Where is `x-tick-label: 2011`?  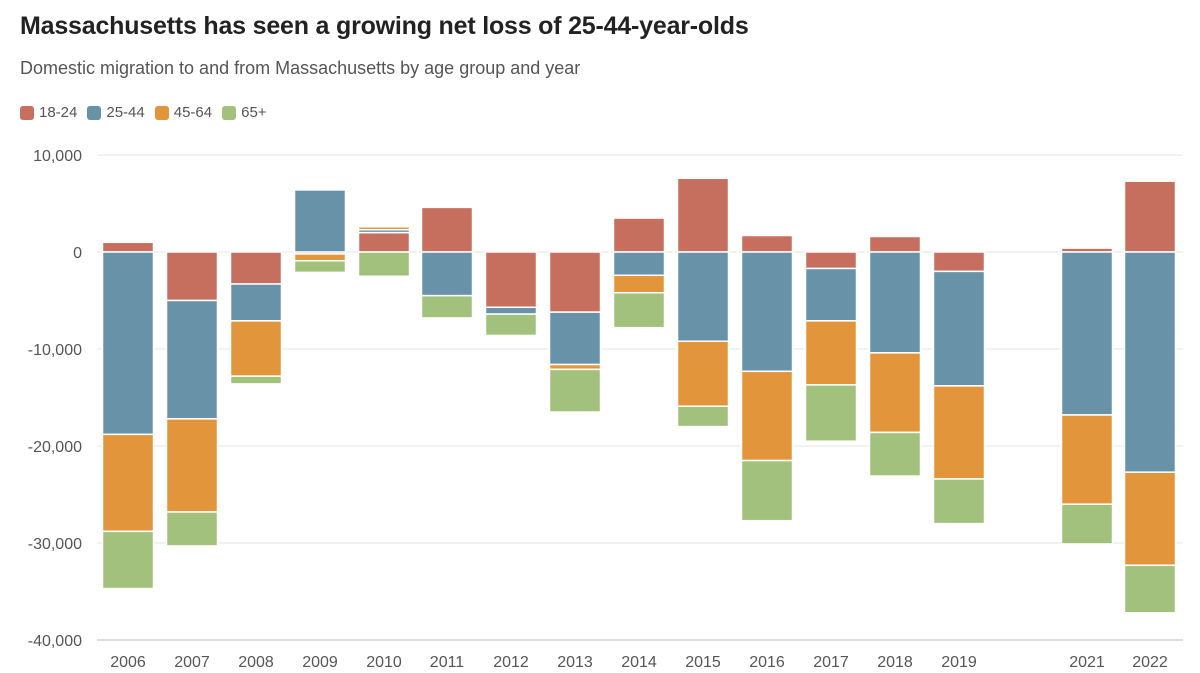
x-tick-label: 2011 is located at coordinates (447, 662).